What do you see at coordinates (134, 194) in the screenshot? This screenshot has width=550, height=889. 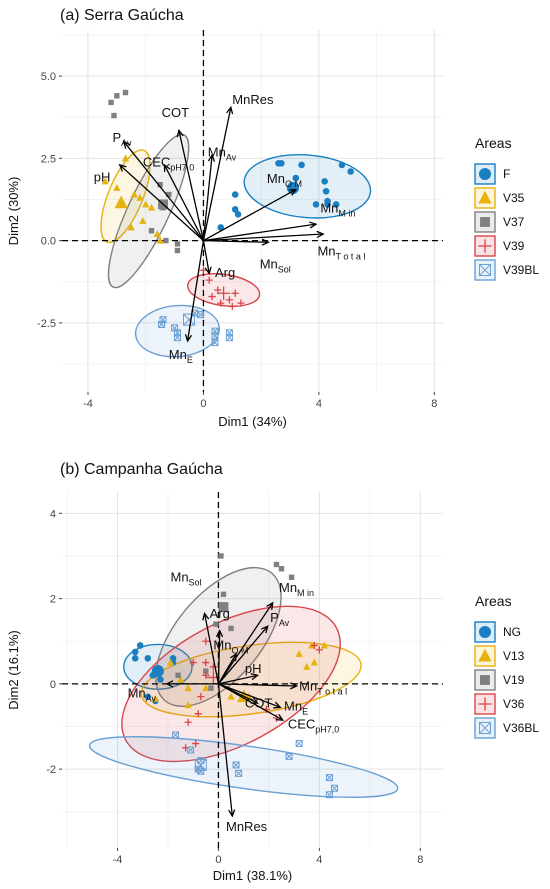 I see `data-point-v35` at bounding box center [134, 194].